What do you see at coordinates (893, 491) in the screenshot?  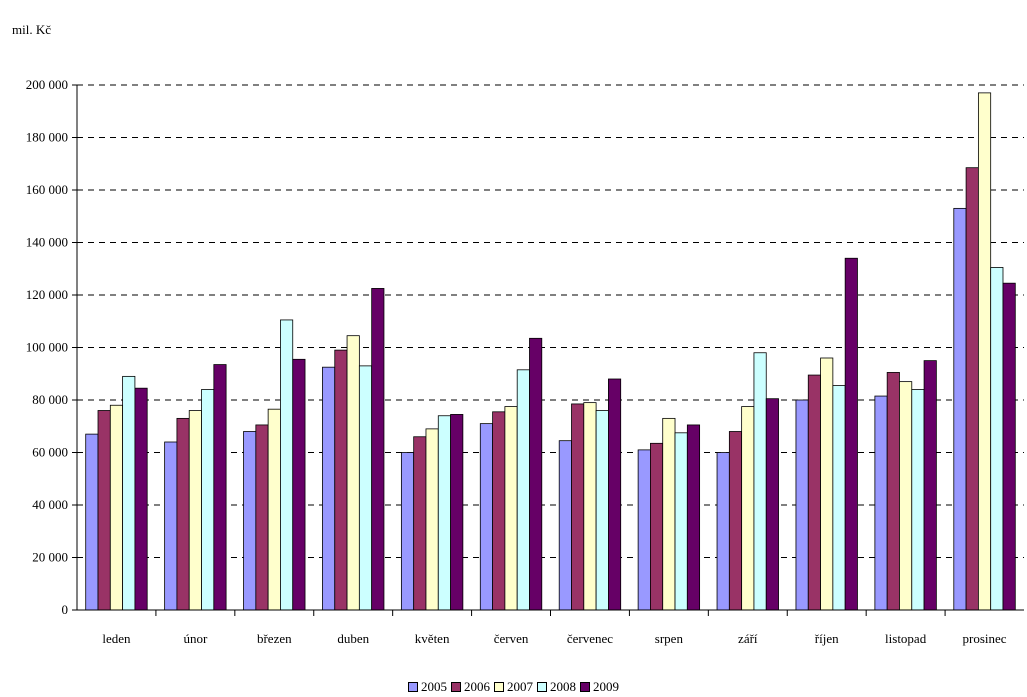 I see `bar-2006-listopad` at bounding box center [893, 491].